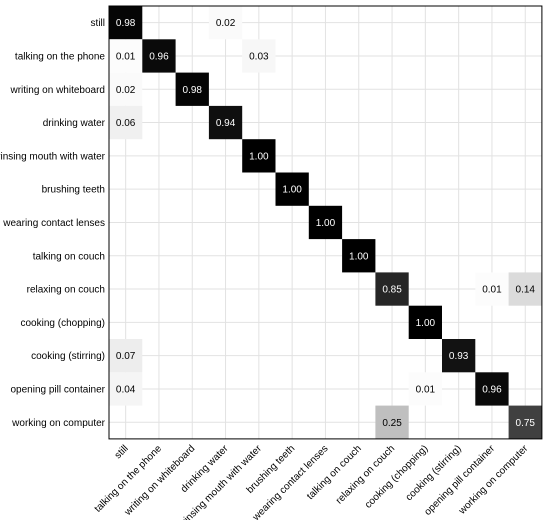 Image resolution: width=550 pixels, height=520 pixels. I want to click on cell-value-label: 0.93, so click(459, 356).